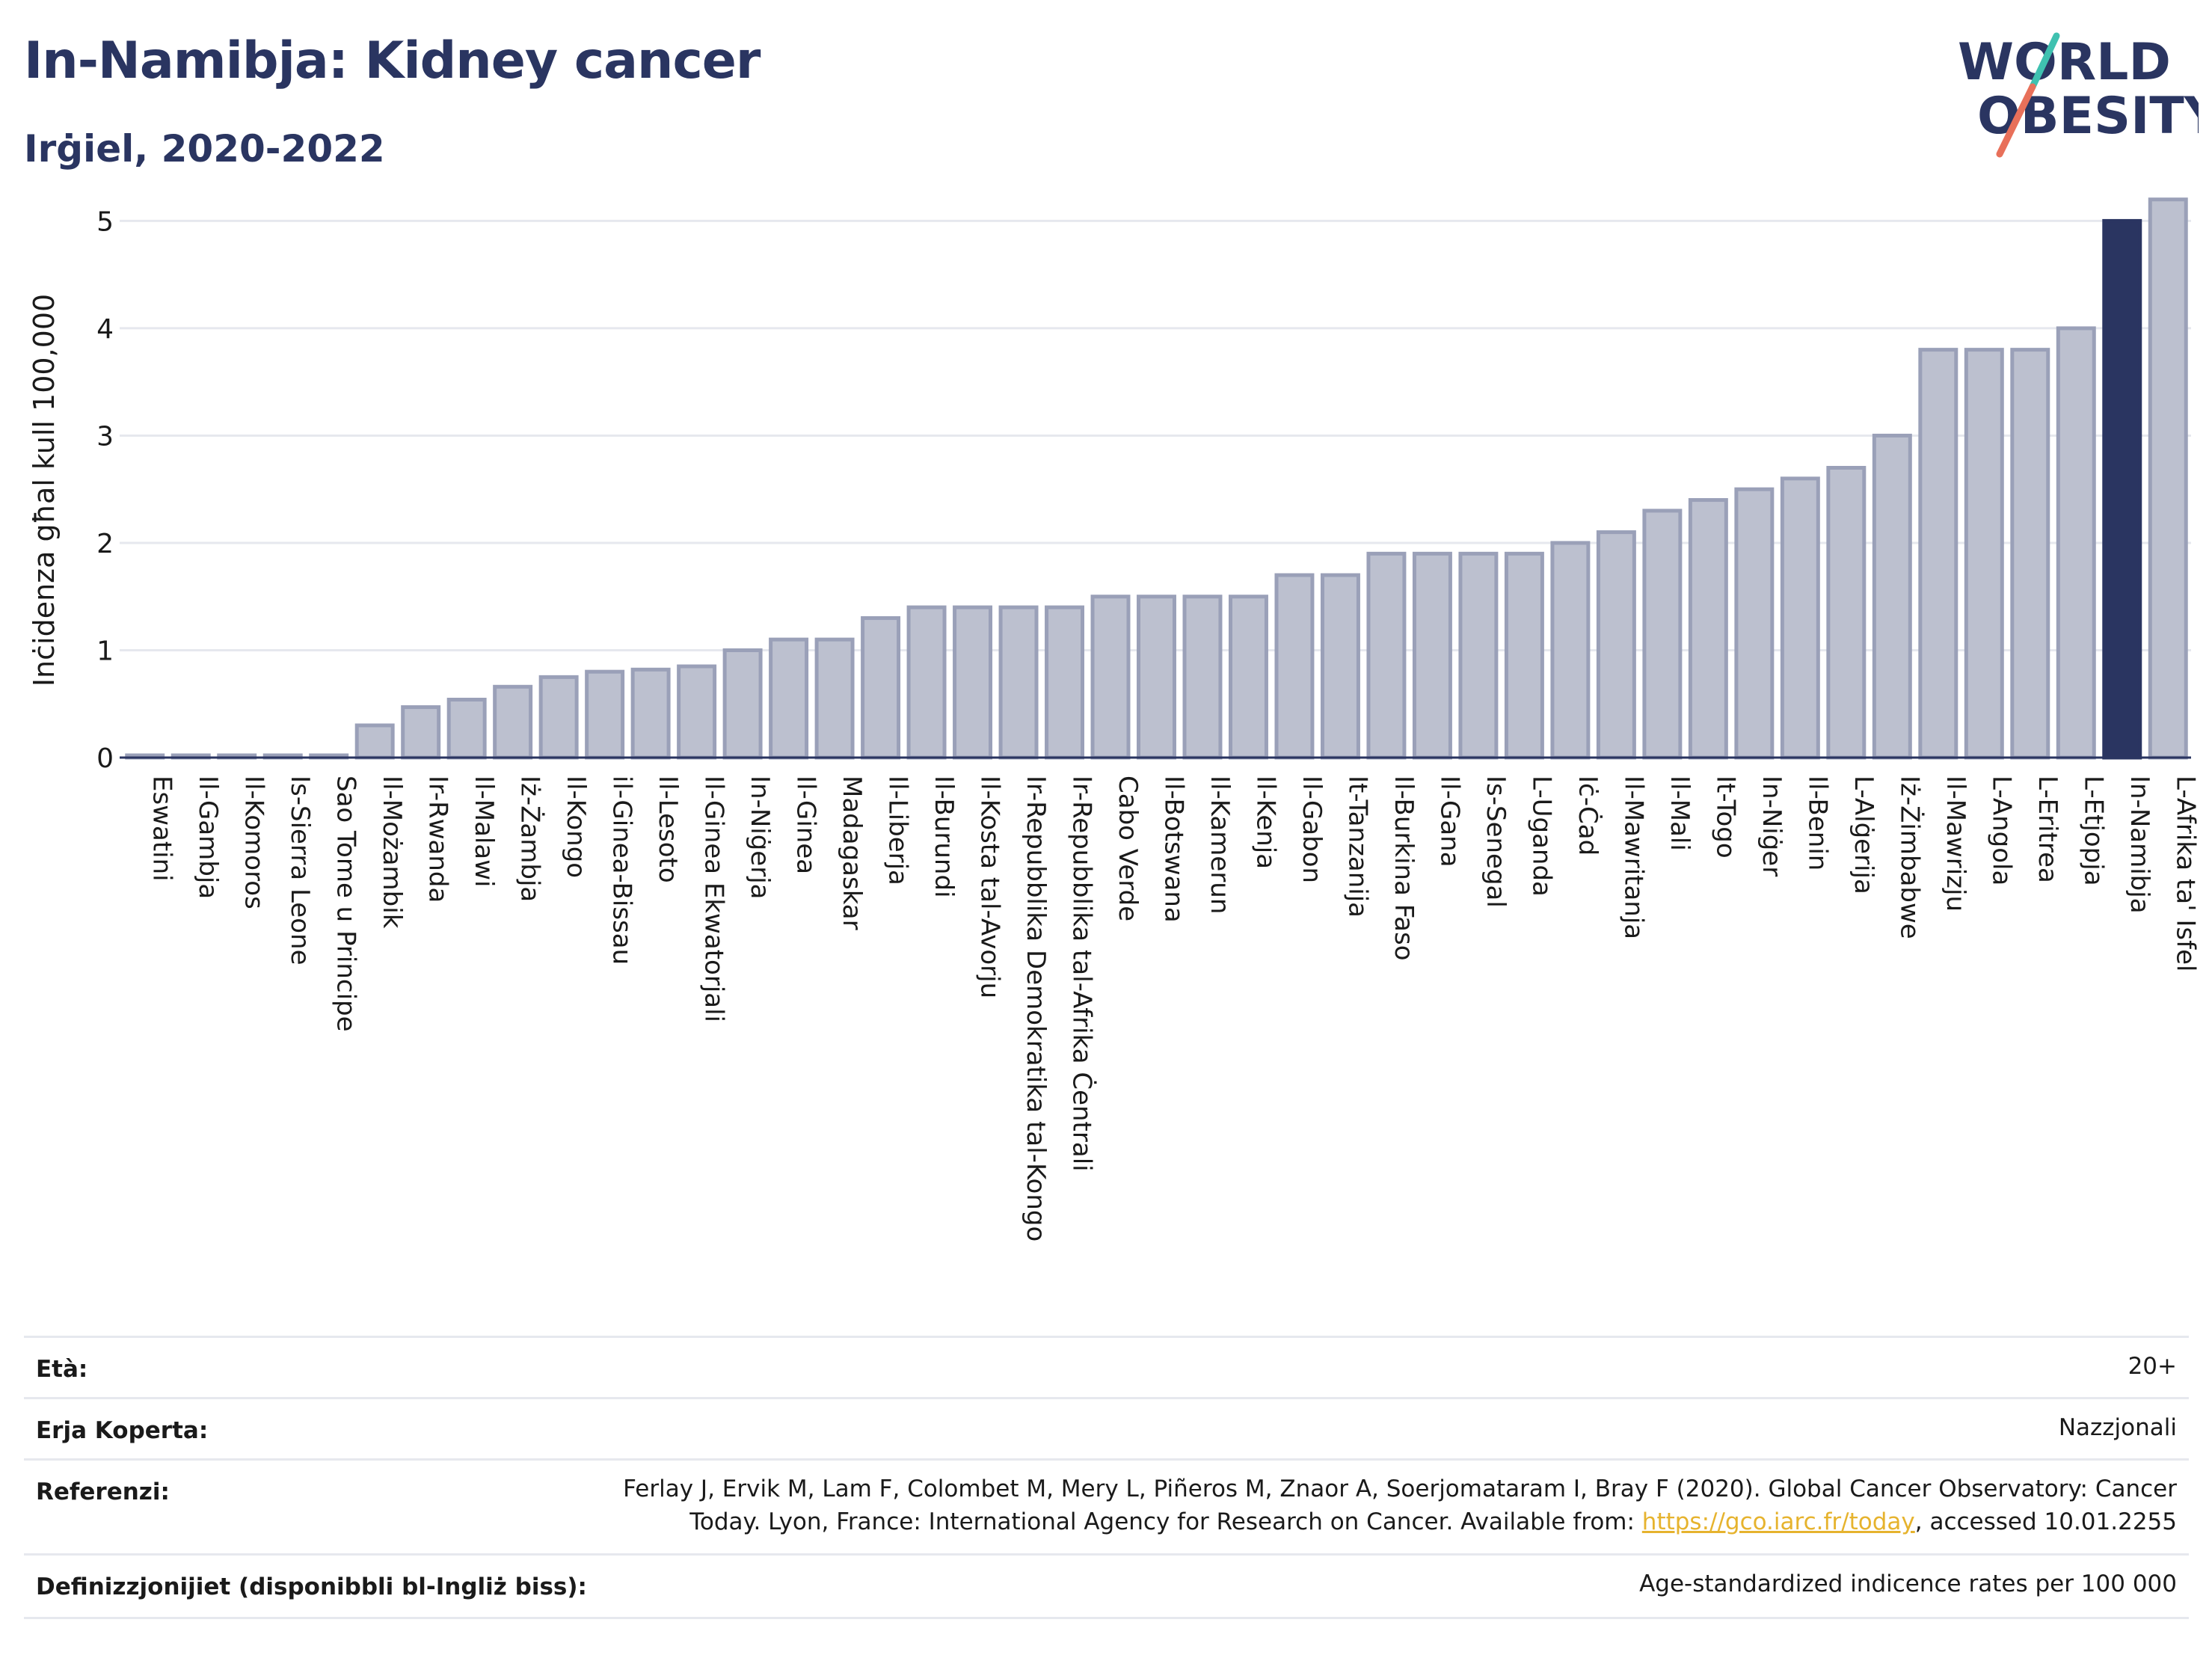  I want to click on x-tick-label: In-Niġerja, so click(760, 837).